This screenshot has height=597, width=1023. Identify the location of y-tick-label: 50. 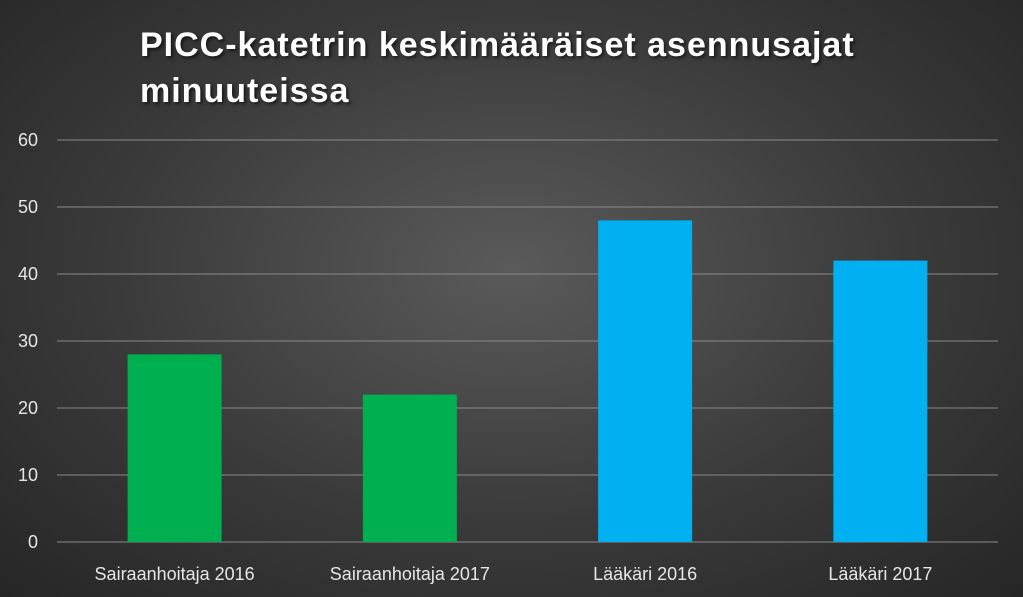
(28, 207).